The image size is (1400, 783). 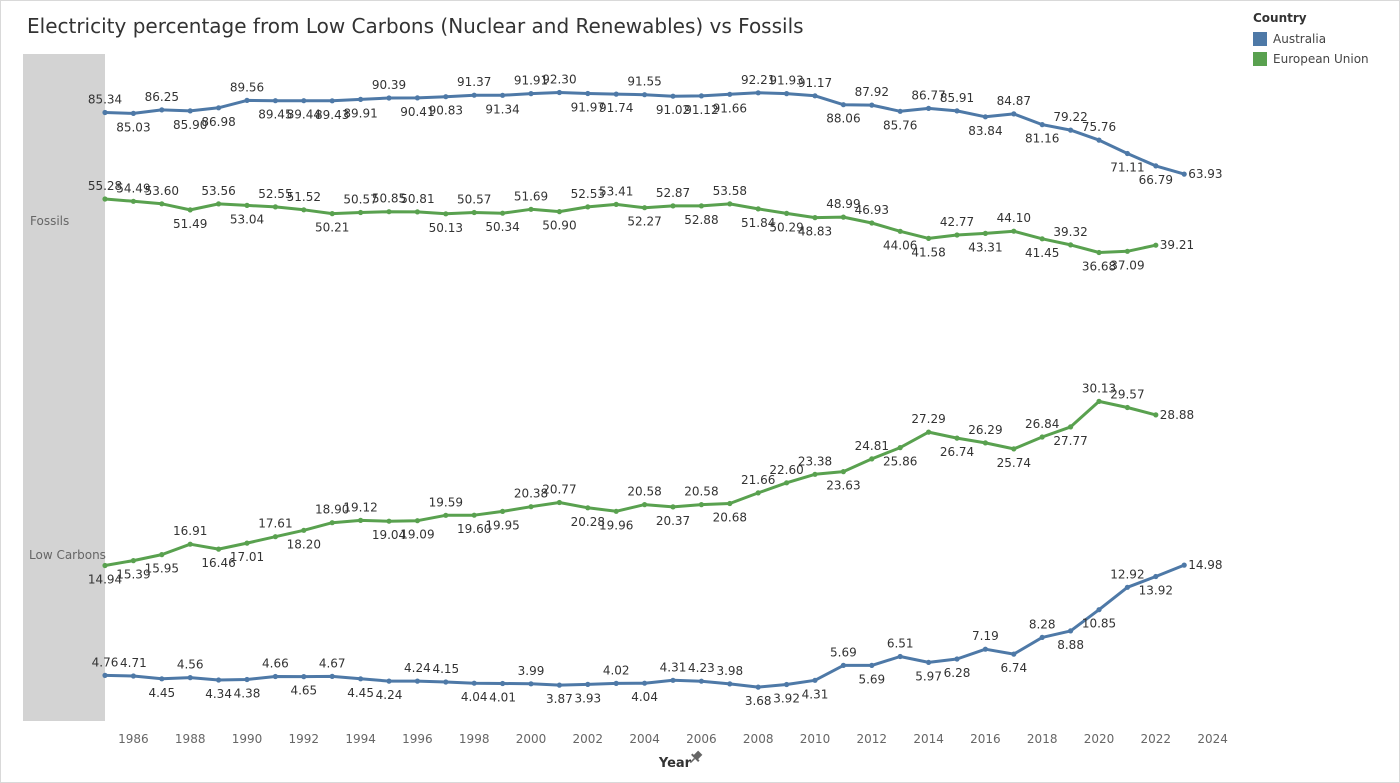 What do you see at coordinates (1311, 59) in the screenshot?
I see `legend-item-european-union: European Union` at bounding box center [1311, 59].